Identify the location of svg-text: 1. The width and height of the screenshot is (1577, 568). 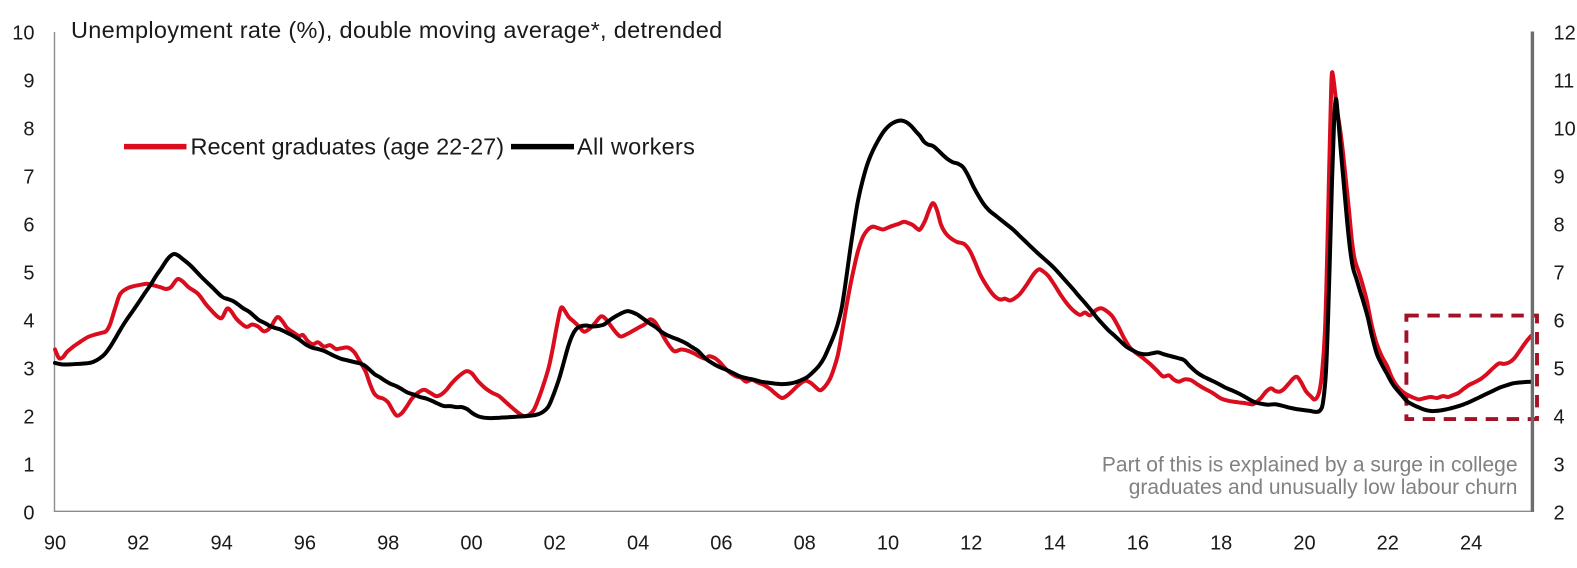
(28, 466).